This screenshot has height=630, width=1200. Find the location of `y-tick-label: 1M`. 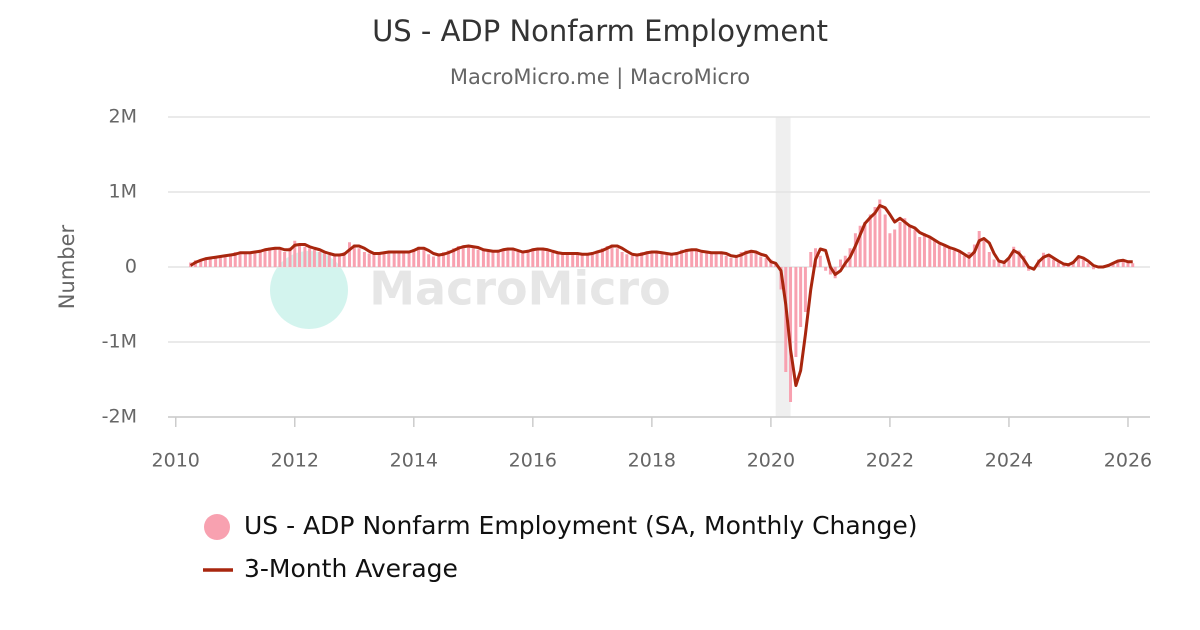

y-tick-label: 1M is located at coordinates (123, 192).